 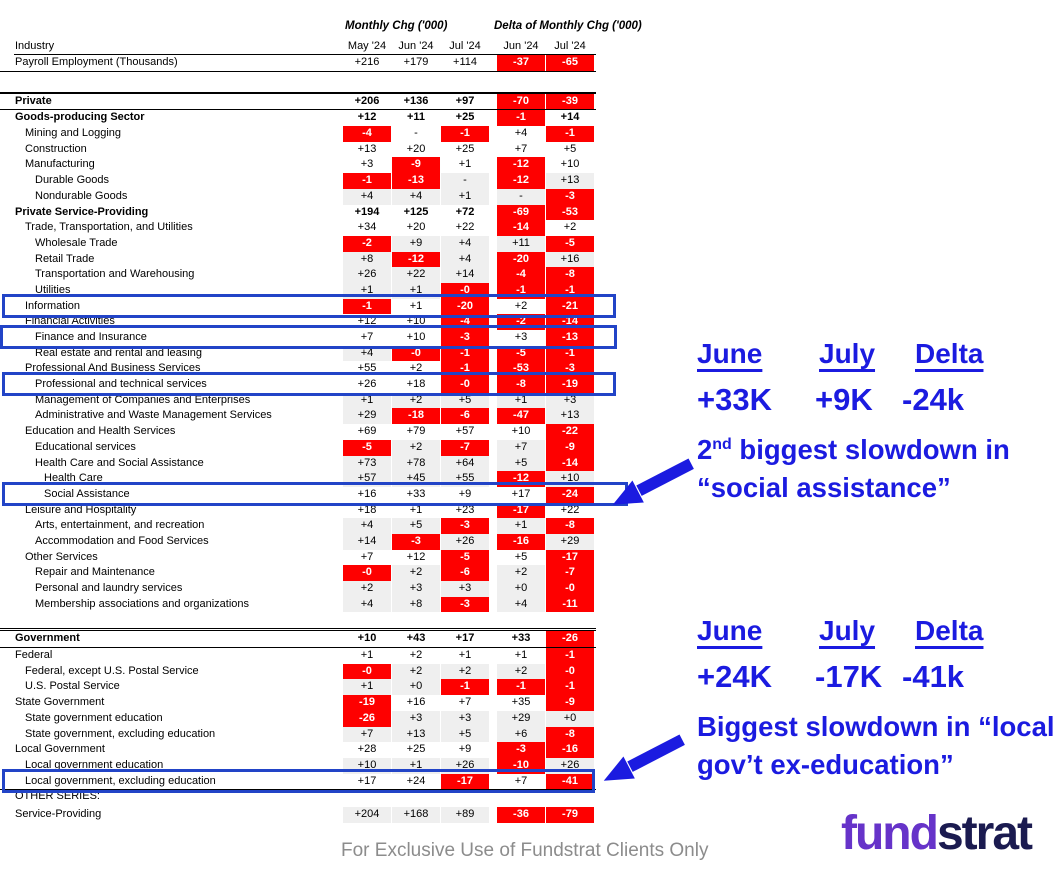 I want to click on highlight-box-professional-technical-services, so click(x=309, y=384).